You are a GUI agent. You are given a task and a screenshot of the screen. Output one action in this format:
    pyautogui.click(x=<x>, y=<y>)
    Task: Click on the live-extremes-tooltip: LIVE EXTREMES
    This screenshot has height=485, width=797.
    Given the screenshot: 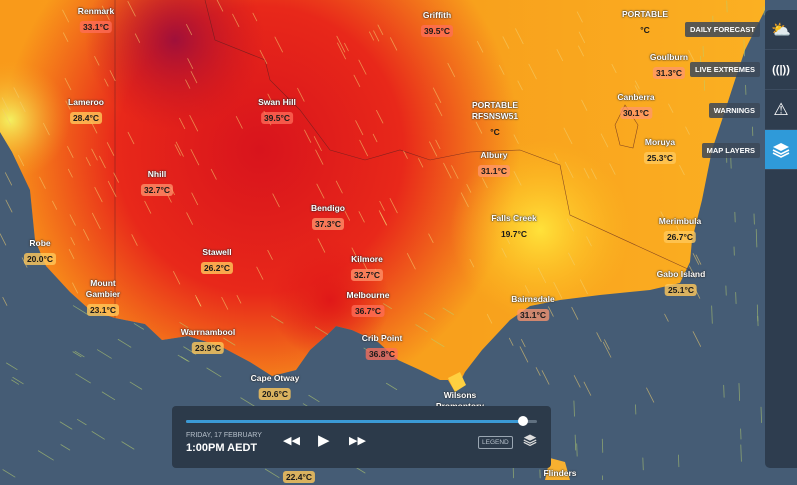 What is the action you would take?
    pyautogui.click(x=725, y=69)
    